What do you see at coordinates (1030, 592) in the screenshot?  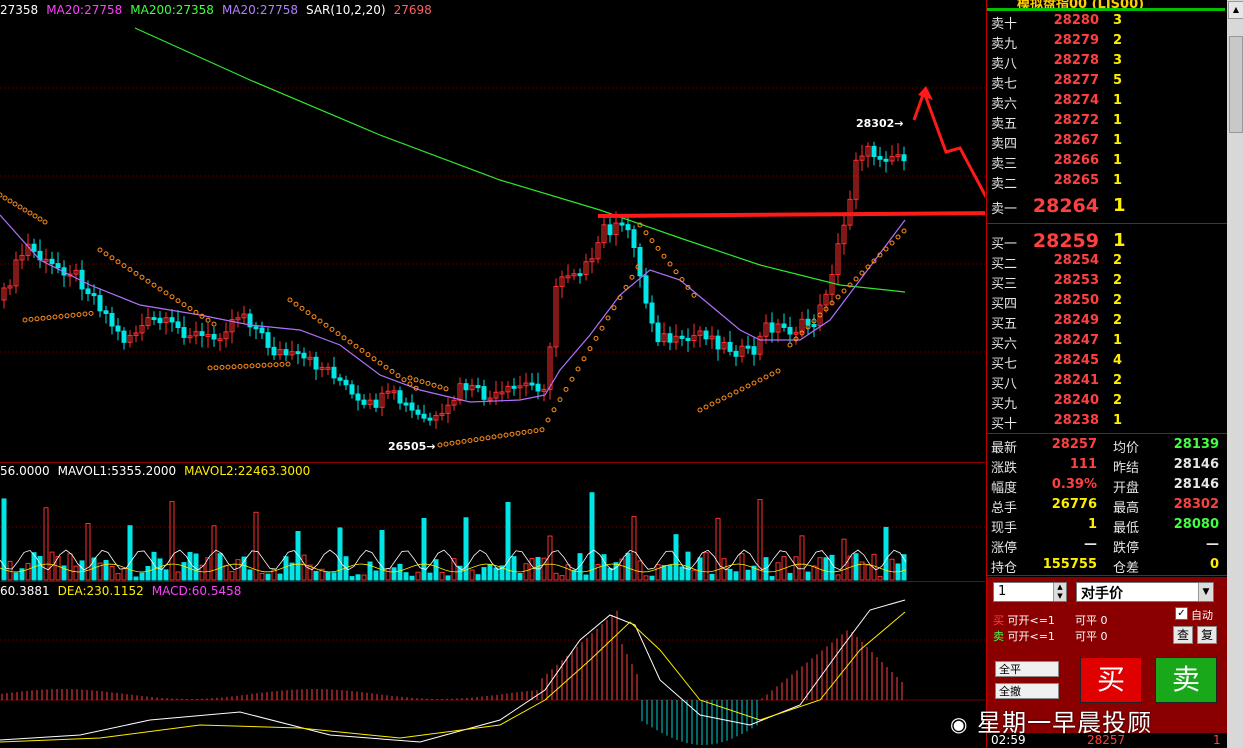 I see `quantity-stepper: 1 ▲ ▼` at bounding box center [1030, 592].